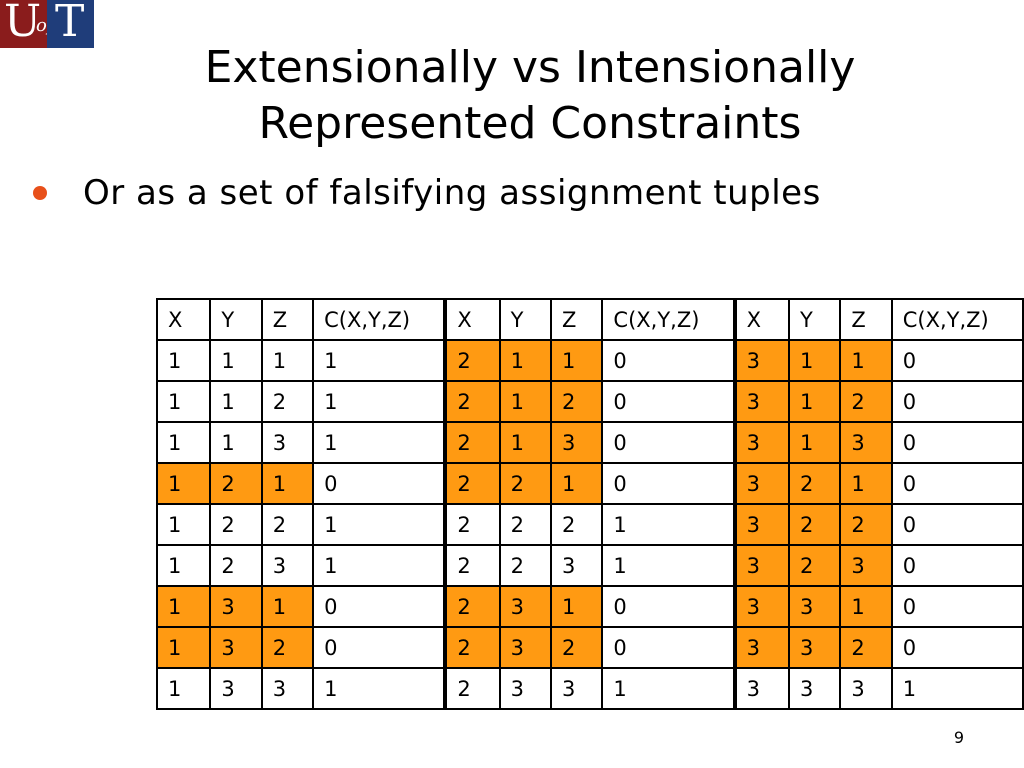 The height and width of the screenshot is (768, 1024). Describe the element at coordinates (47, 24) in the screenshot. I see `university-logo: U of T` at that location.